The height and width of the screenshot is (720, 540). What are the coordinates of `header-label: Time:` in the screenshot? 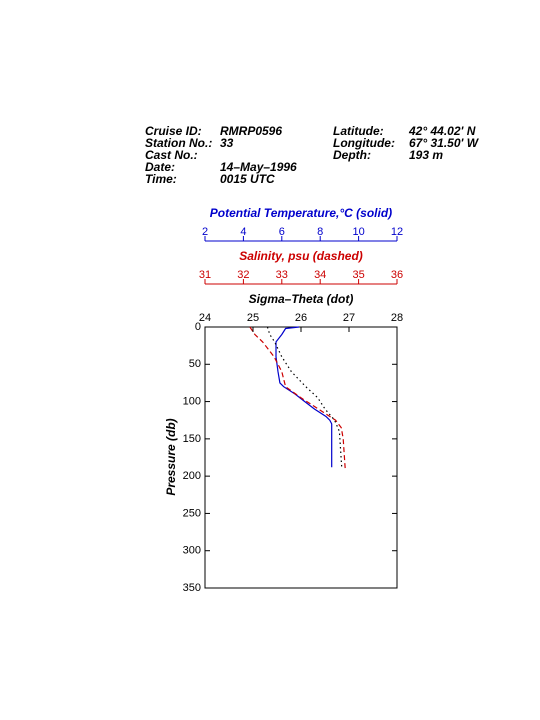 It's located at (161, 179).